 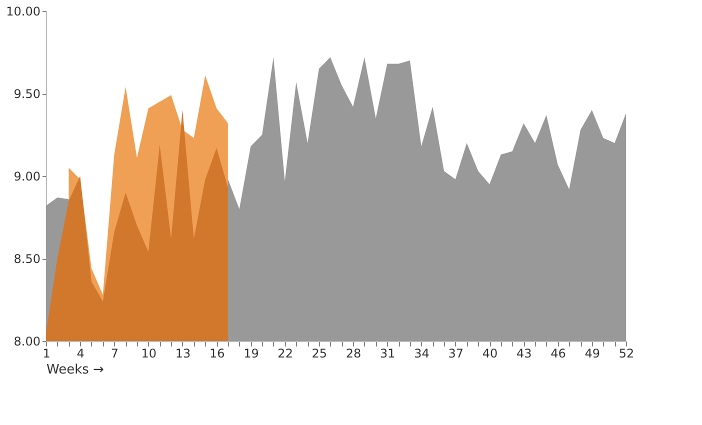 What do you see at coordinates (456, 353) in the screenshot?
I see `x-tick-label: 37` at bounding box center [456, 353].